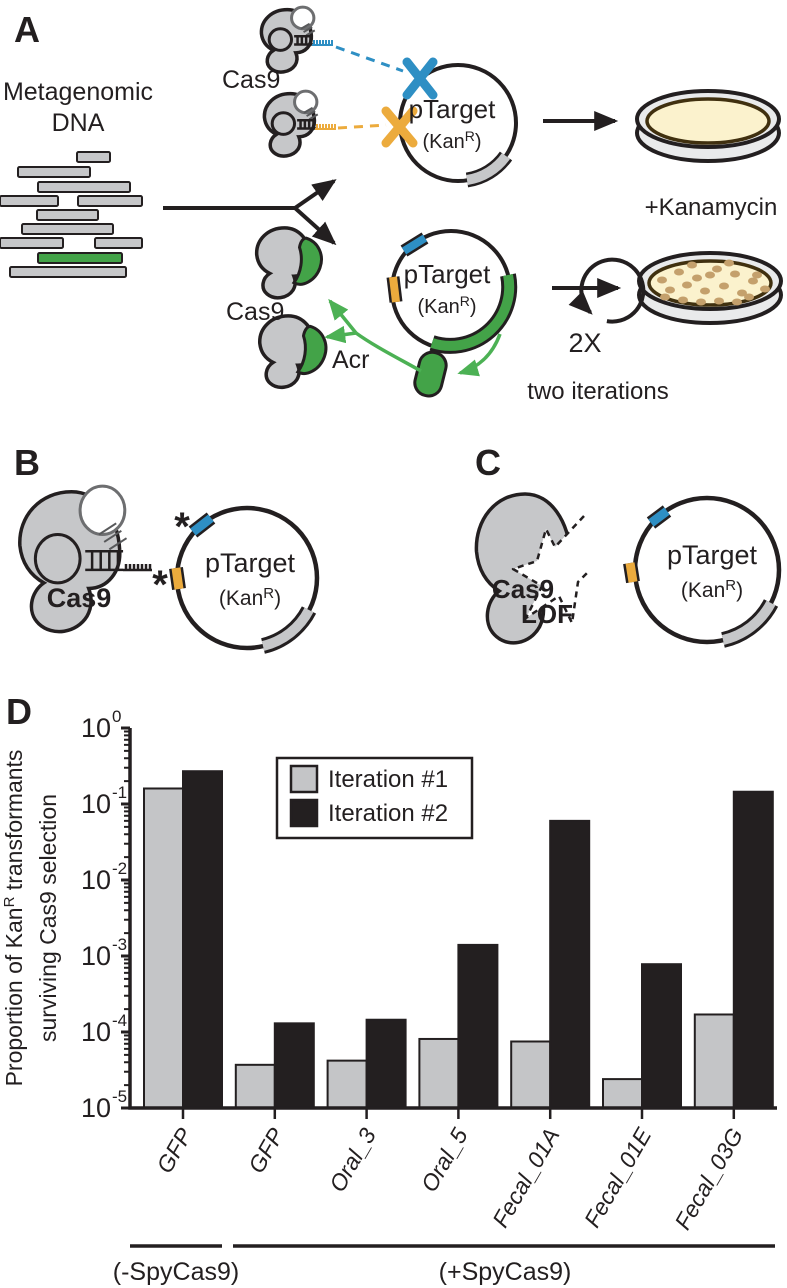 The width and height of the screenshot is (787, 1288). I want to click on ptarget-plasmid-cut: pTarget (KanR), so click(449, 122).